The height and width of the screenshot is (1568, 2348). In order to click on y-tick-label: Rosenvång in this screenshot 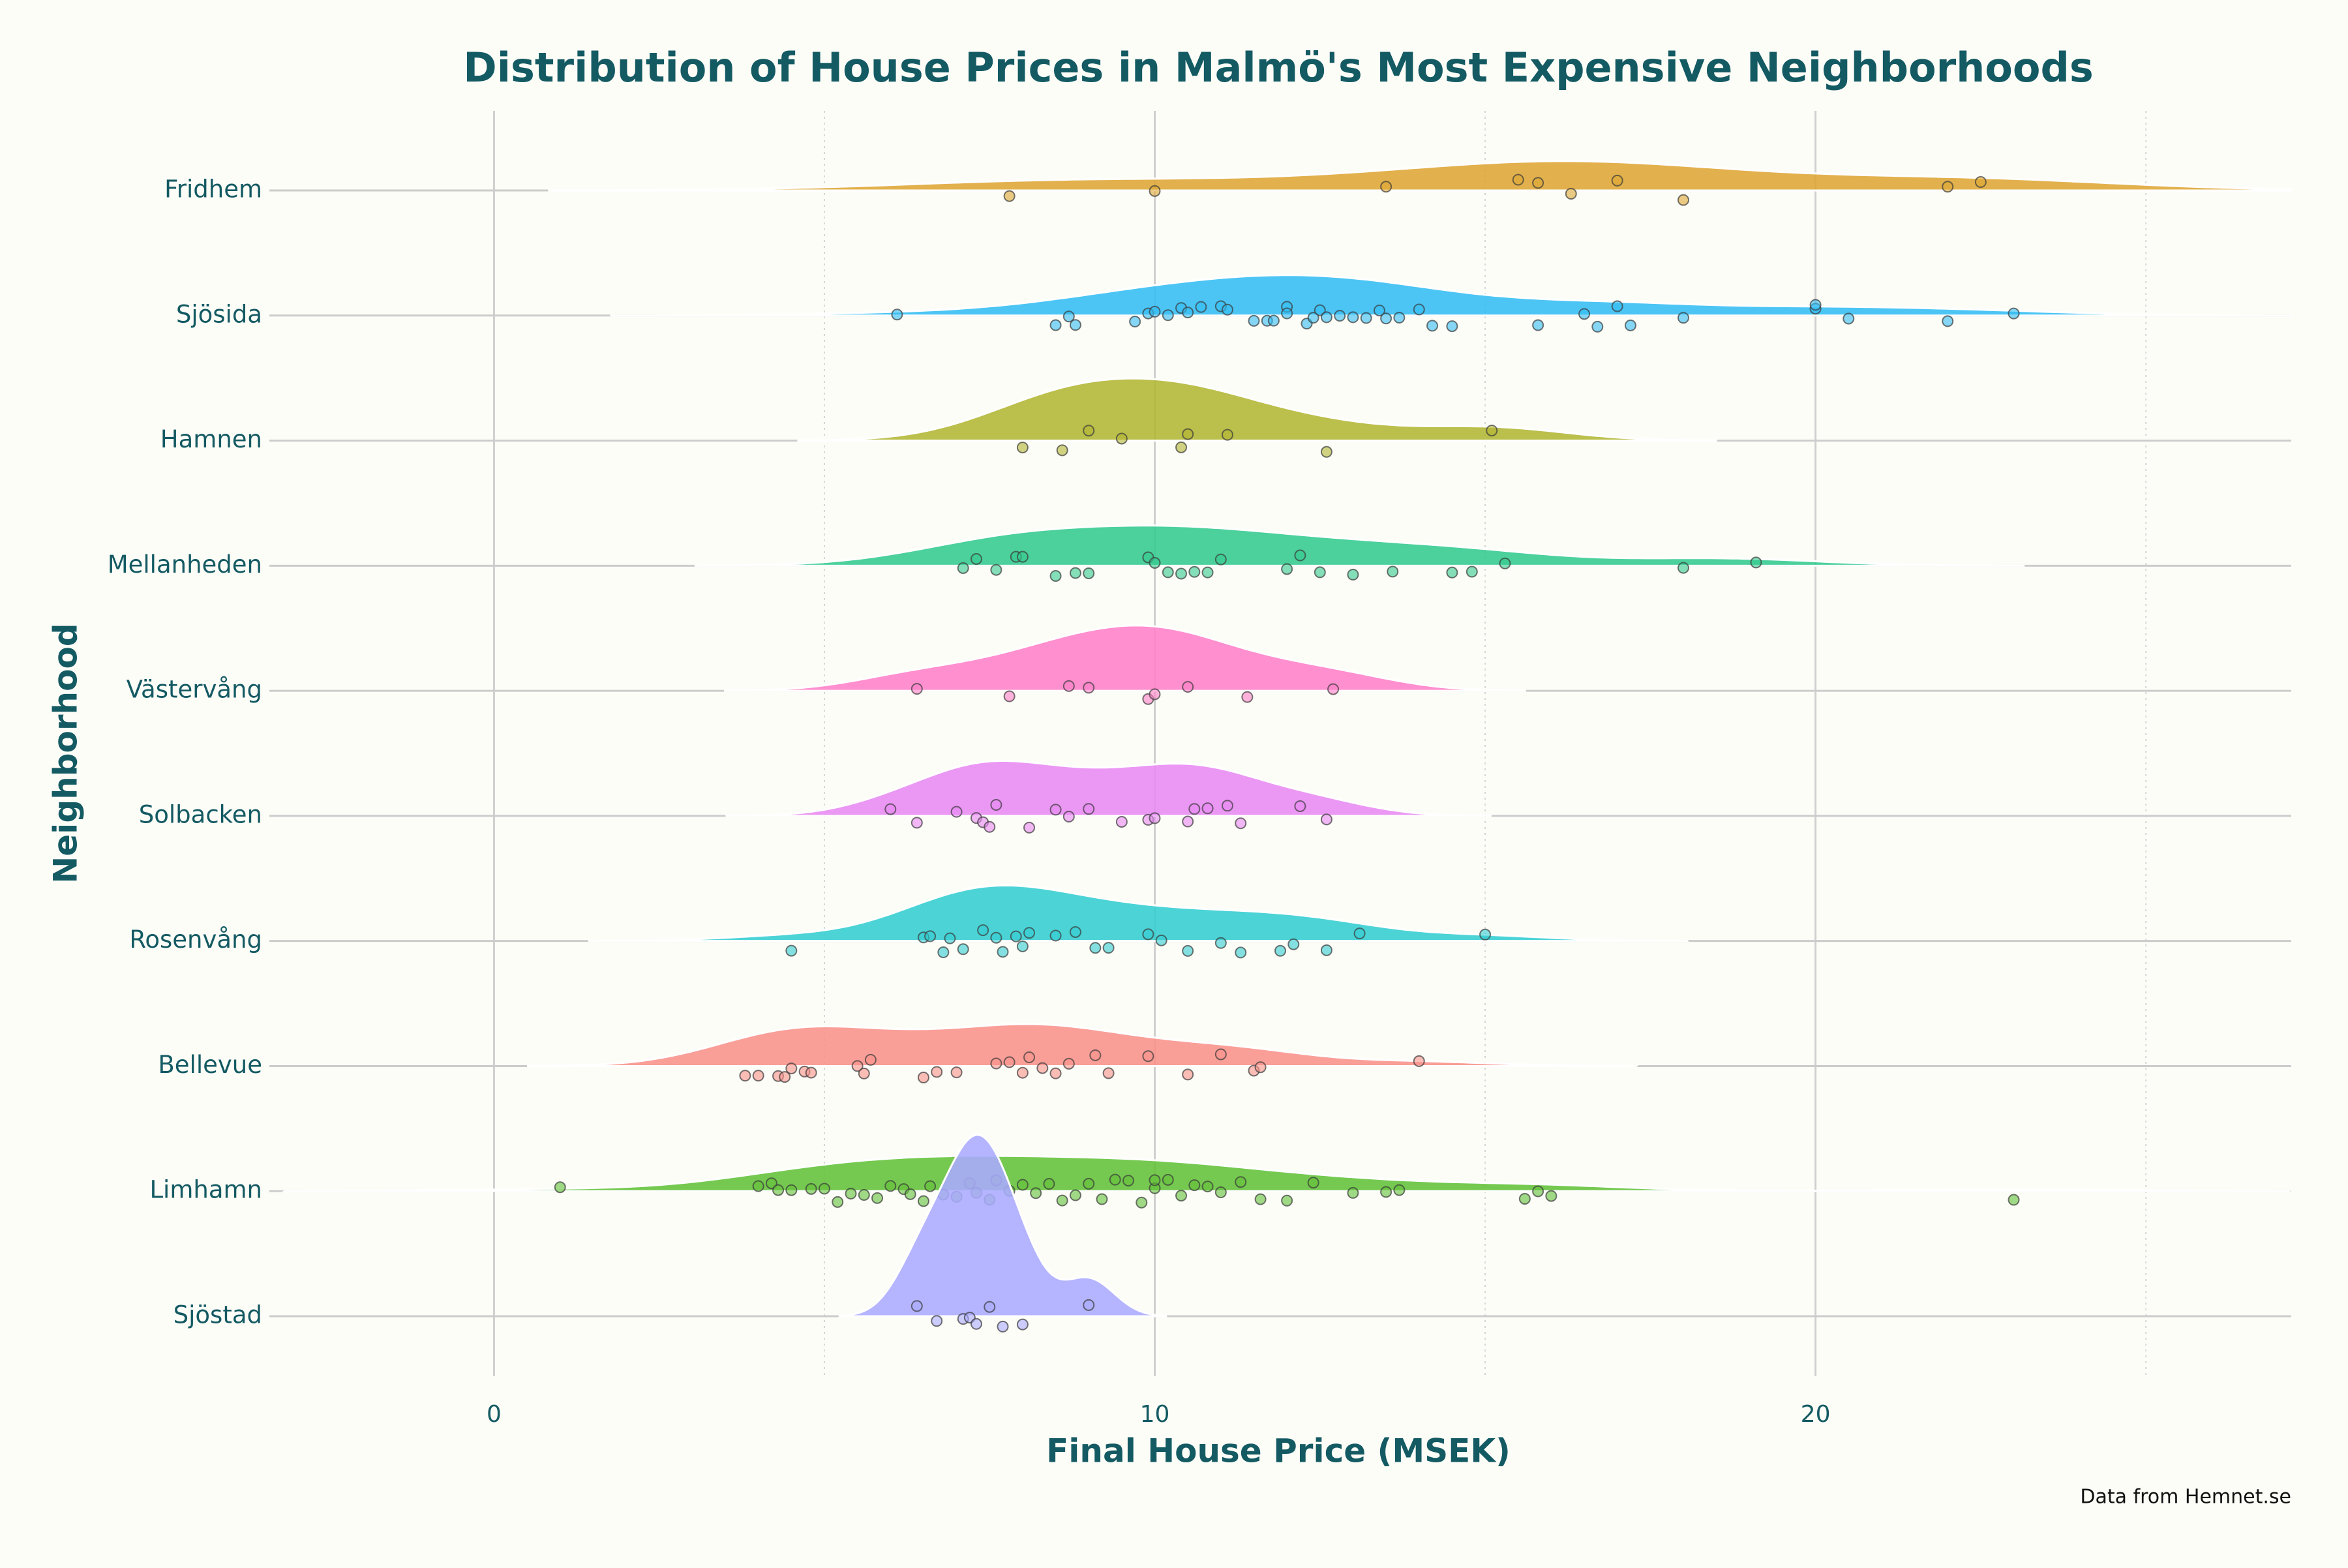, I will do `click(195, 940)`.